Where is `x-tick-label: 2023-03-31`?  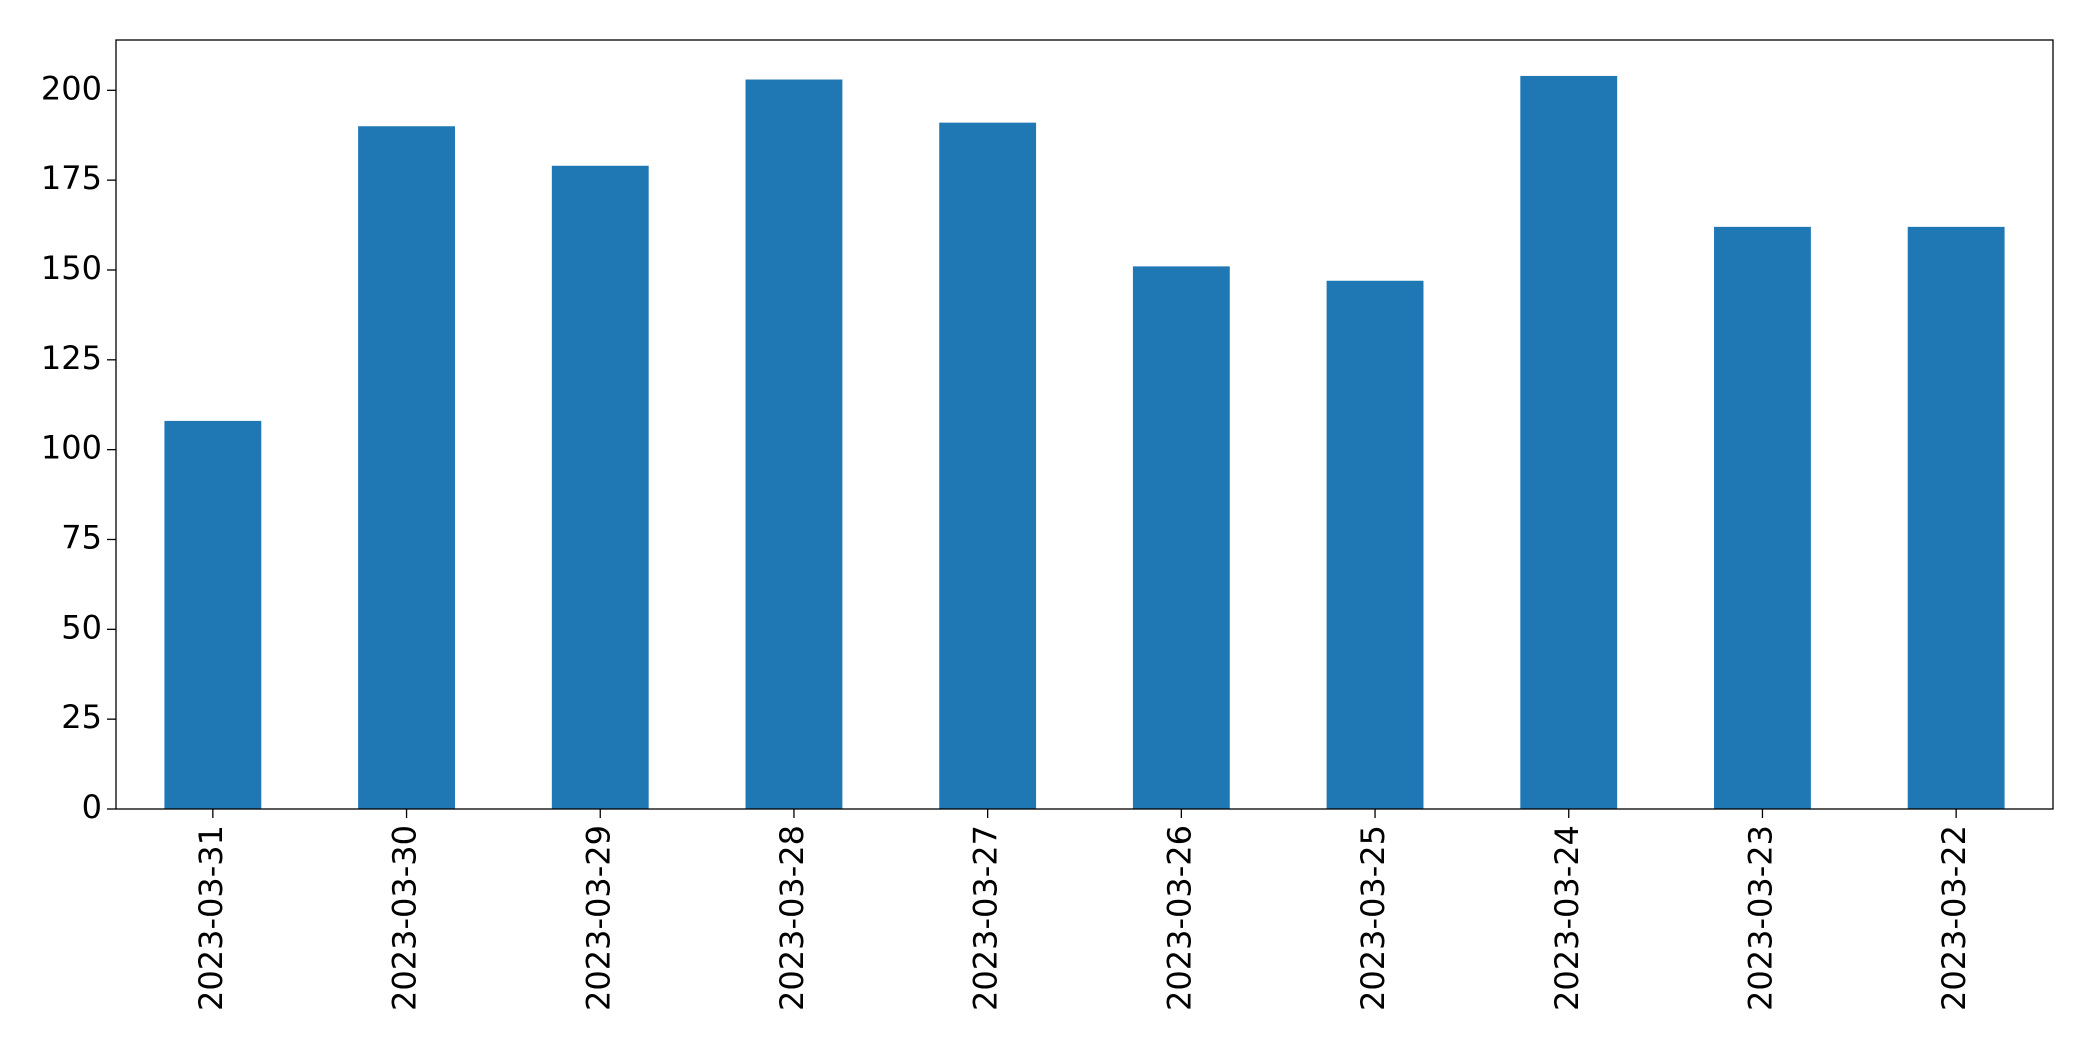 x-tick-label: 2023-03-31 is located at coordinates (211, 918).